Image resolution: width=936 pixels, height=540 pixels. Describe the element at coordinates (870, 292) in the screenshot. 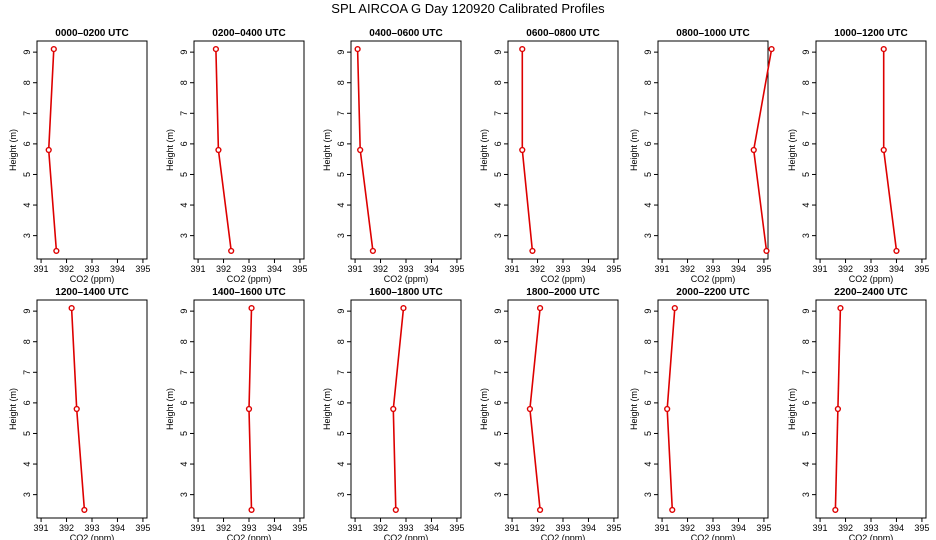

I see `panel-title: 2200–2400 UTC` at that location.